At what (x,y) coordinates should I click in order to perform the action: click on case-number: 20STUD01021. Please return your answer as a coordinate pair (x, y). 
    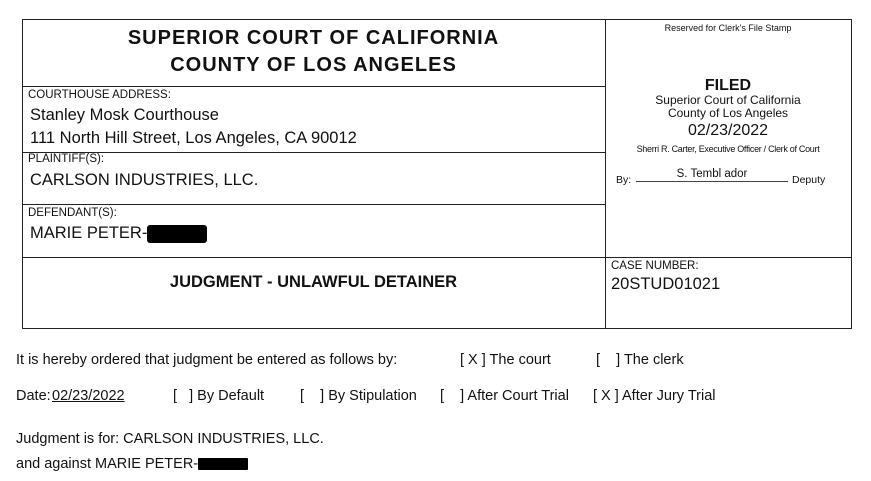
    Looking at the image, I should click on (666, 284).